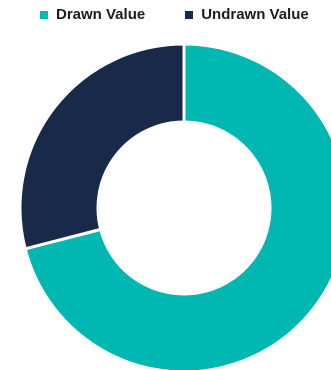  I want to click on legend-label-drawn: Drawn Value, so click(101, 14).